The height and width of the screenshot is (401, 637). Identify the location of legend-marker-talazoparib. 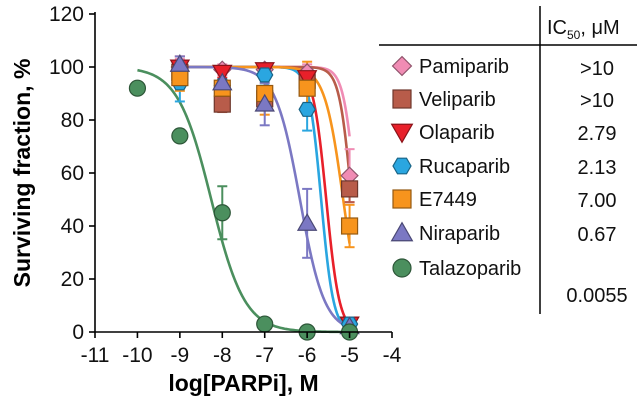
(402, 268).